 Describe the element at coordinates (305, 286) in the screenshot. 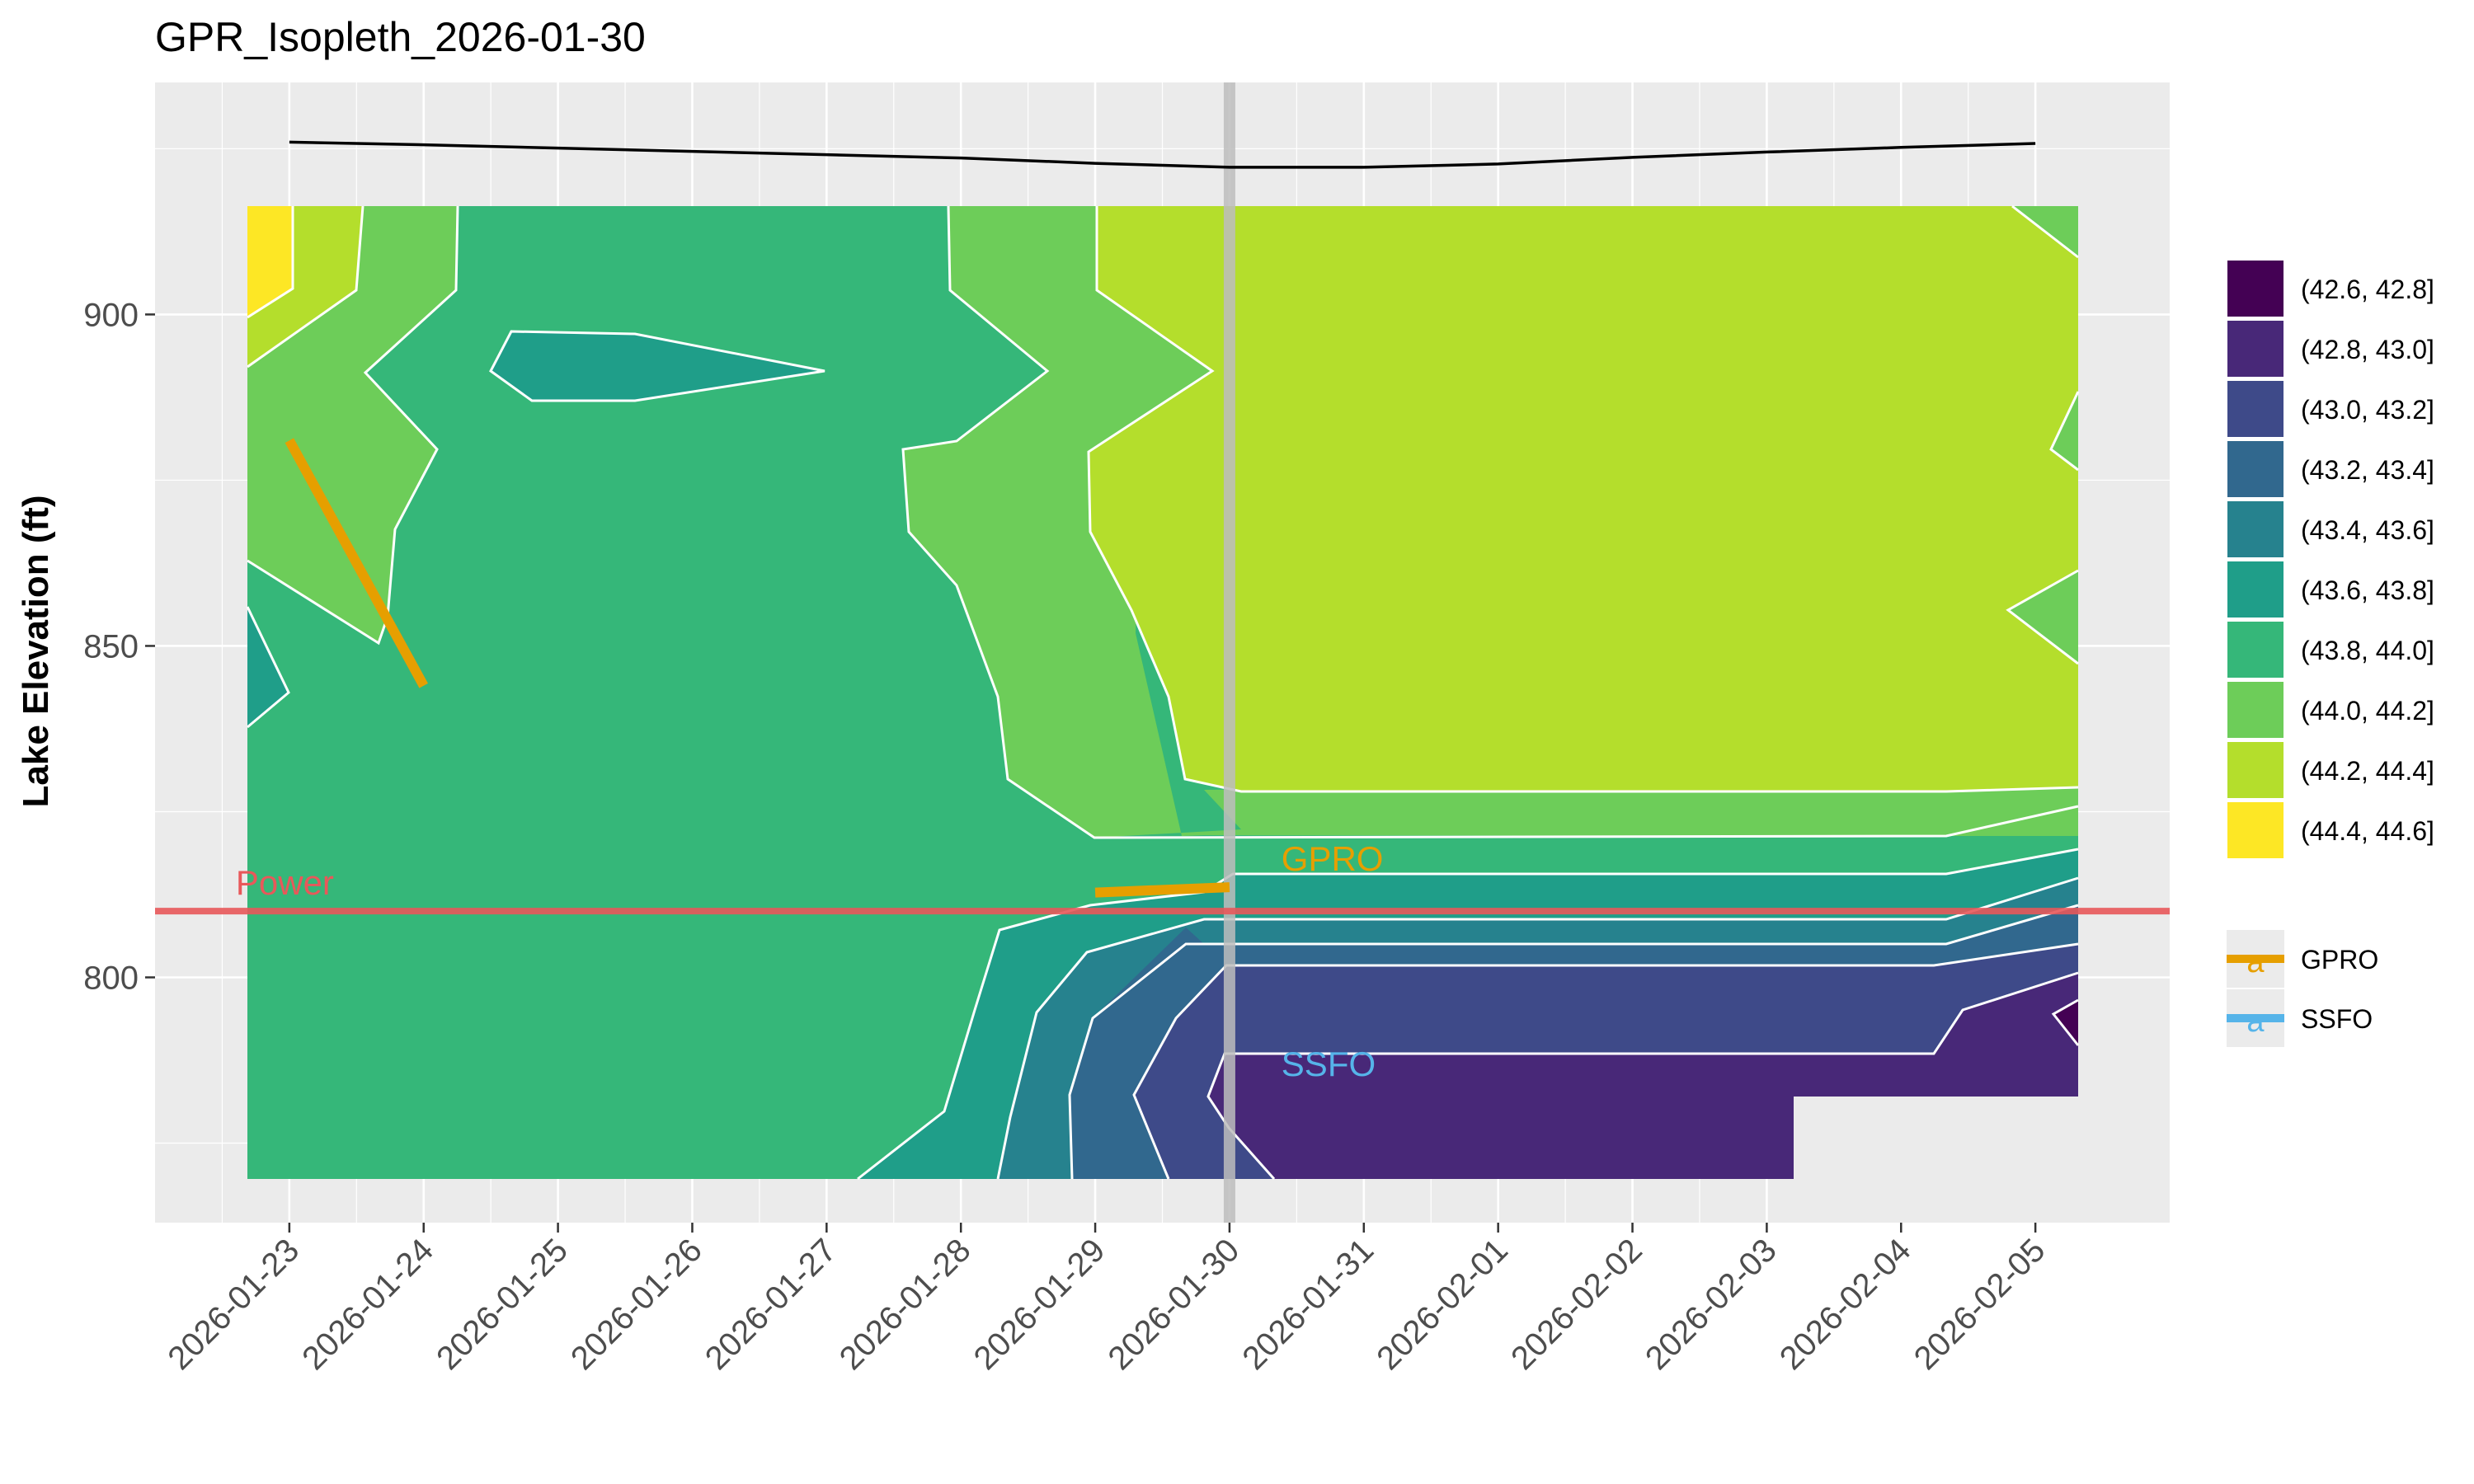

I see `contour-region-bin9` at that location.